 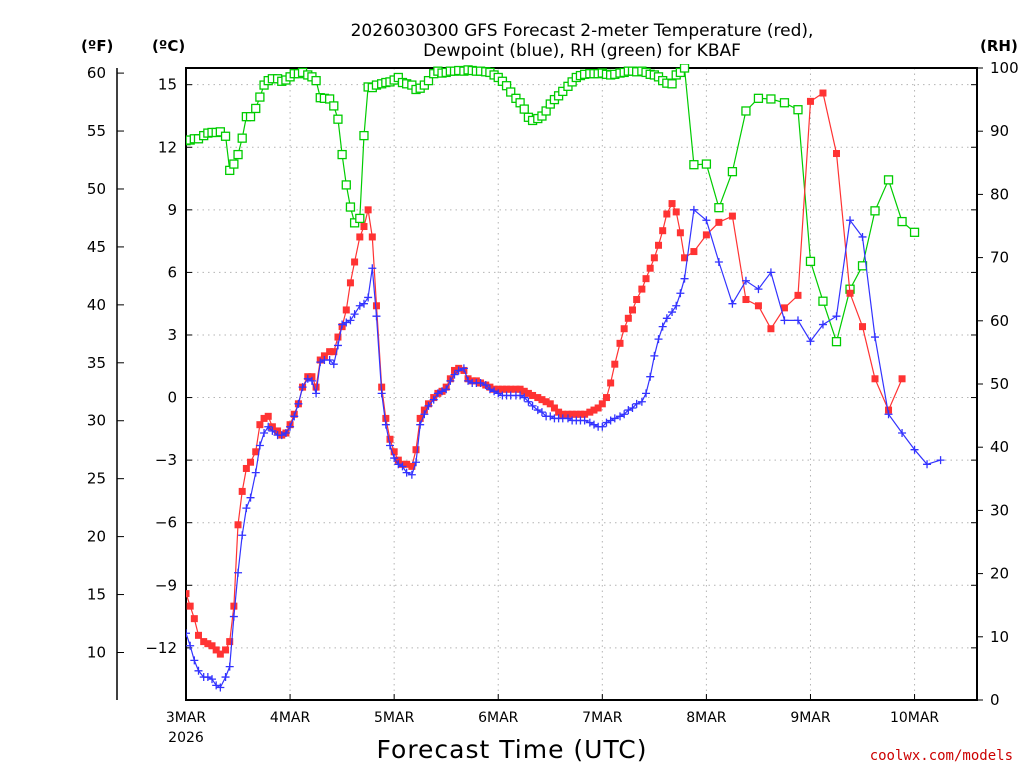 What do you see at coordinates (167, 85) in the screenshot?
I see `celsius-tick-label: 15` at bounding box center [167, 85].